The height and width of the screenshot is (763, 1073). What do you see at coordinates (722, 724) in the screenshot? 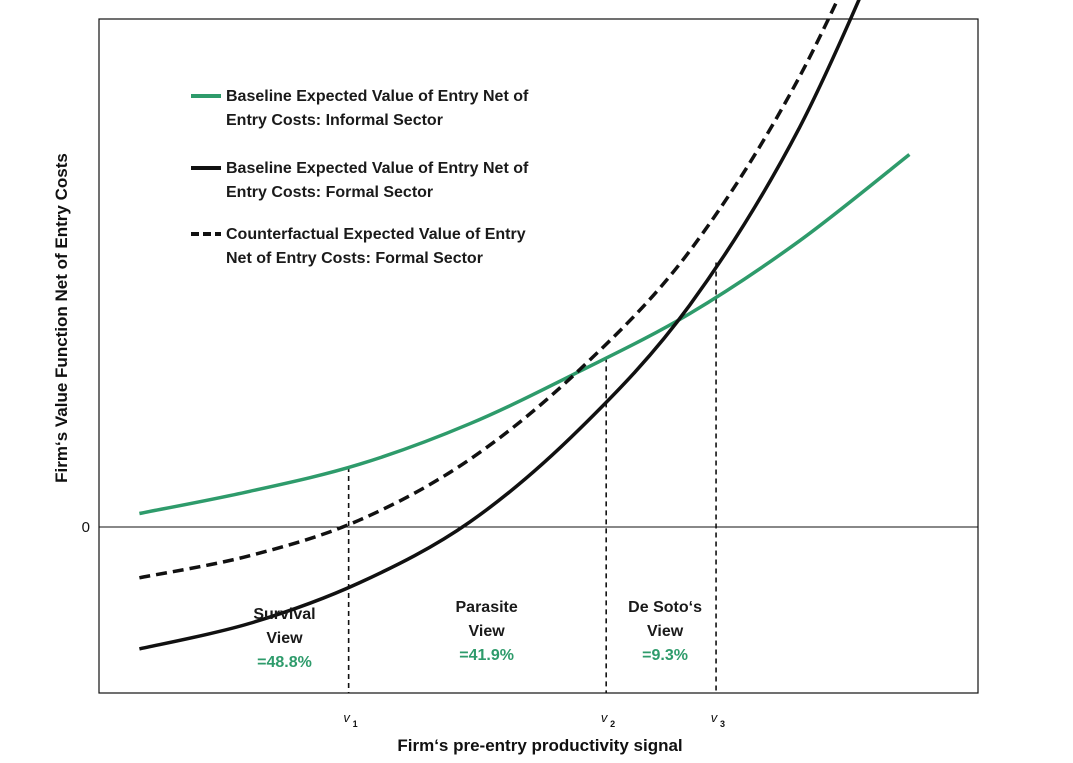
I see `threshold-subscript: 3` at bounding box center [722, 724].